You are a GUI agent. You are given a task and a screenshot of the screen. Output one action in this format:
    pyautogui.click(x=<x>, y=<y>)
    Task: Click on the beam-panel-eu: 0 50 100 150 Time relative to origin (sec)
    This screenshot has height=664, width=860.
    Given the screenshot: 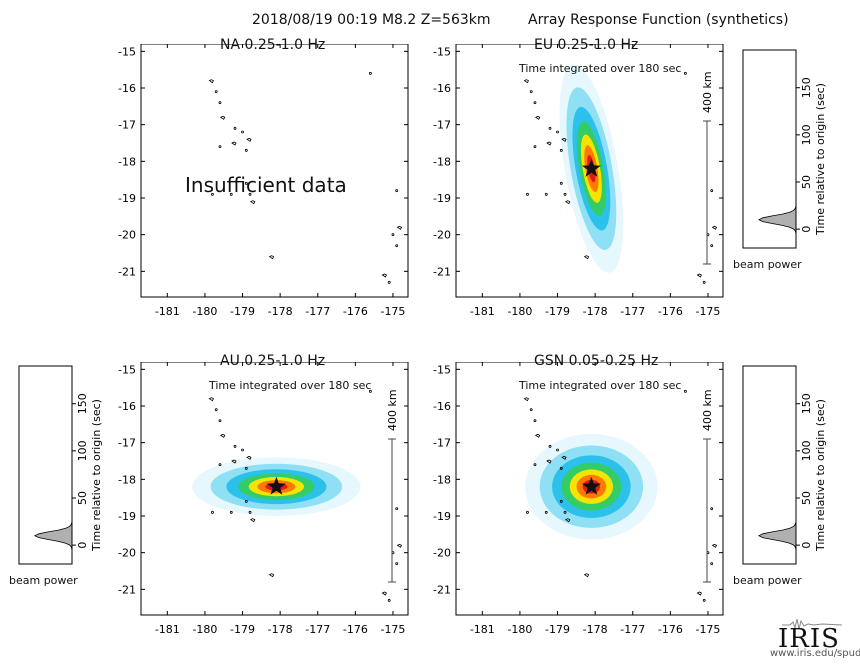 What is the action you would take?
    pyautogui.click(x=784, y=149)
    